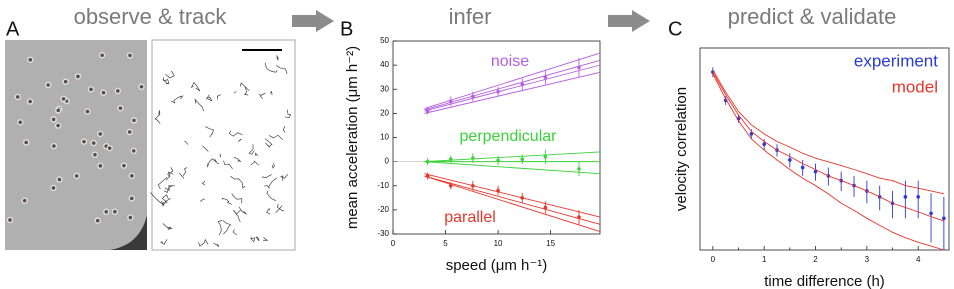  Describe the element at coordinates (550, 243) in the screenshot. I see `x-tick-label: 15` at that location.